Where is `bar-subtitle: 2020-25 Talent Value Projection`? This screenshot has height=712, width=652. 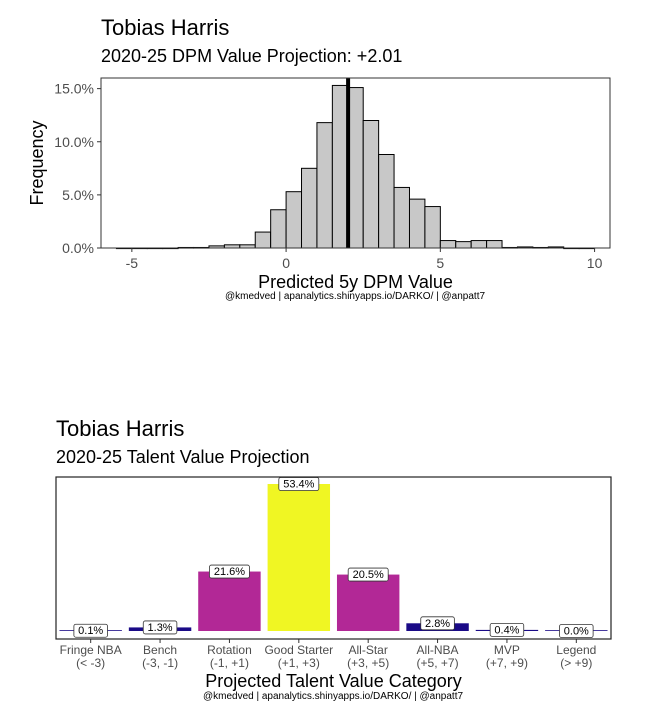 bar-subtitle: 2020-25 Talent Value Projection is located at coordinates (183, 457).